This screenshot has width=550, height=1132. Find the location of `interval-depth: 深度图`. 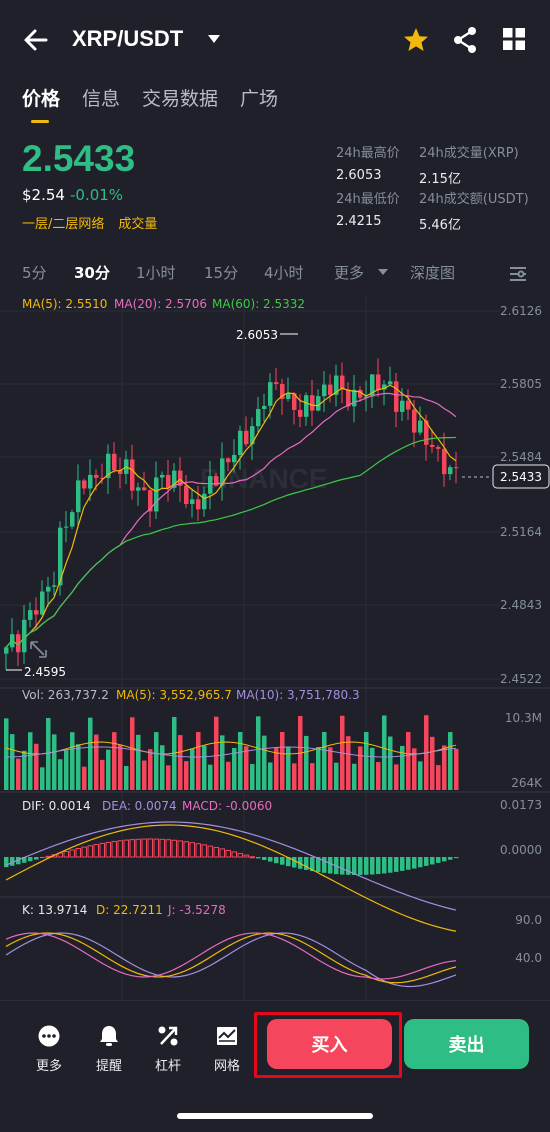

interval-depth: 深度图 is located at coordinates (433, 273).